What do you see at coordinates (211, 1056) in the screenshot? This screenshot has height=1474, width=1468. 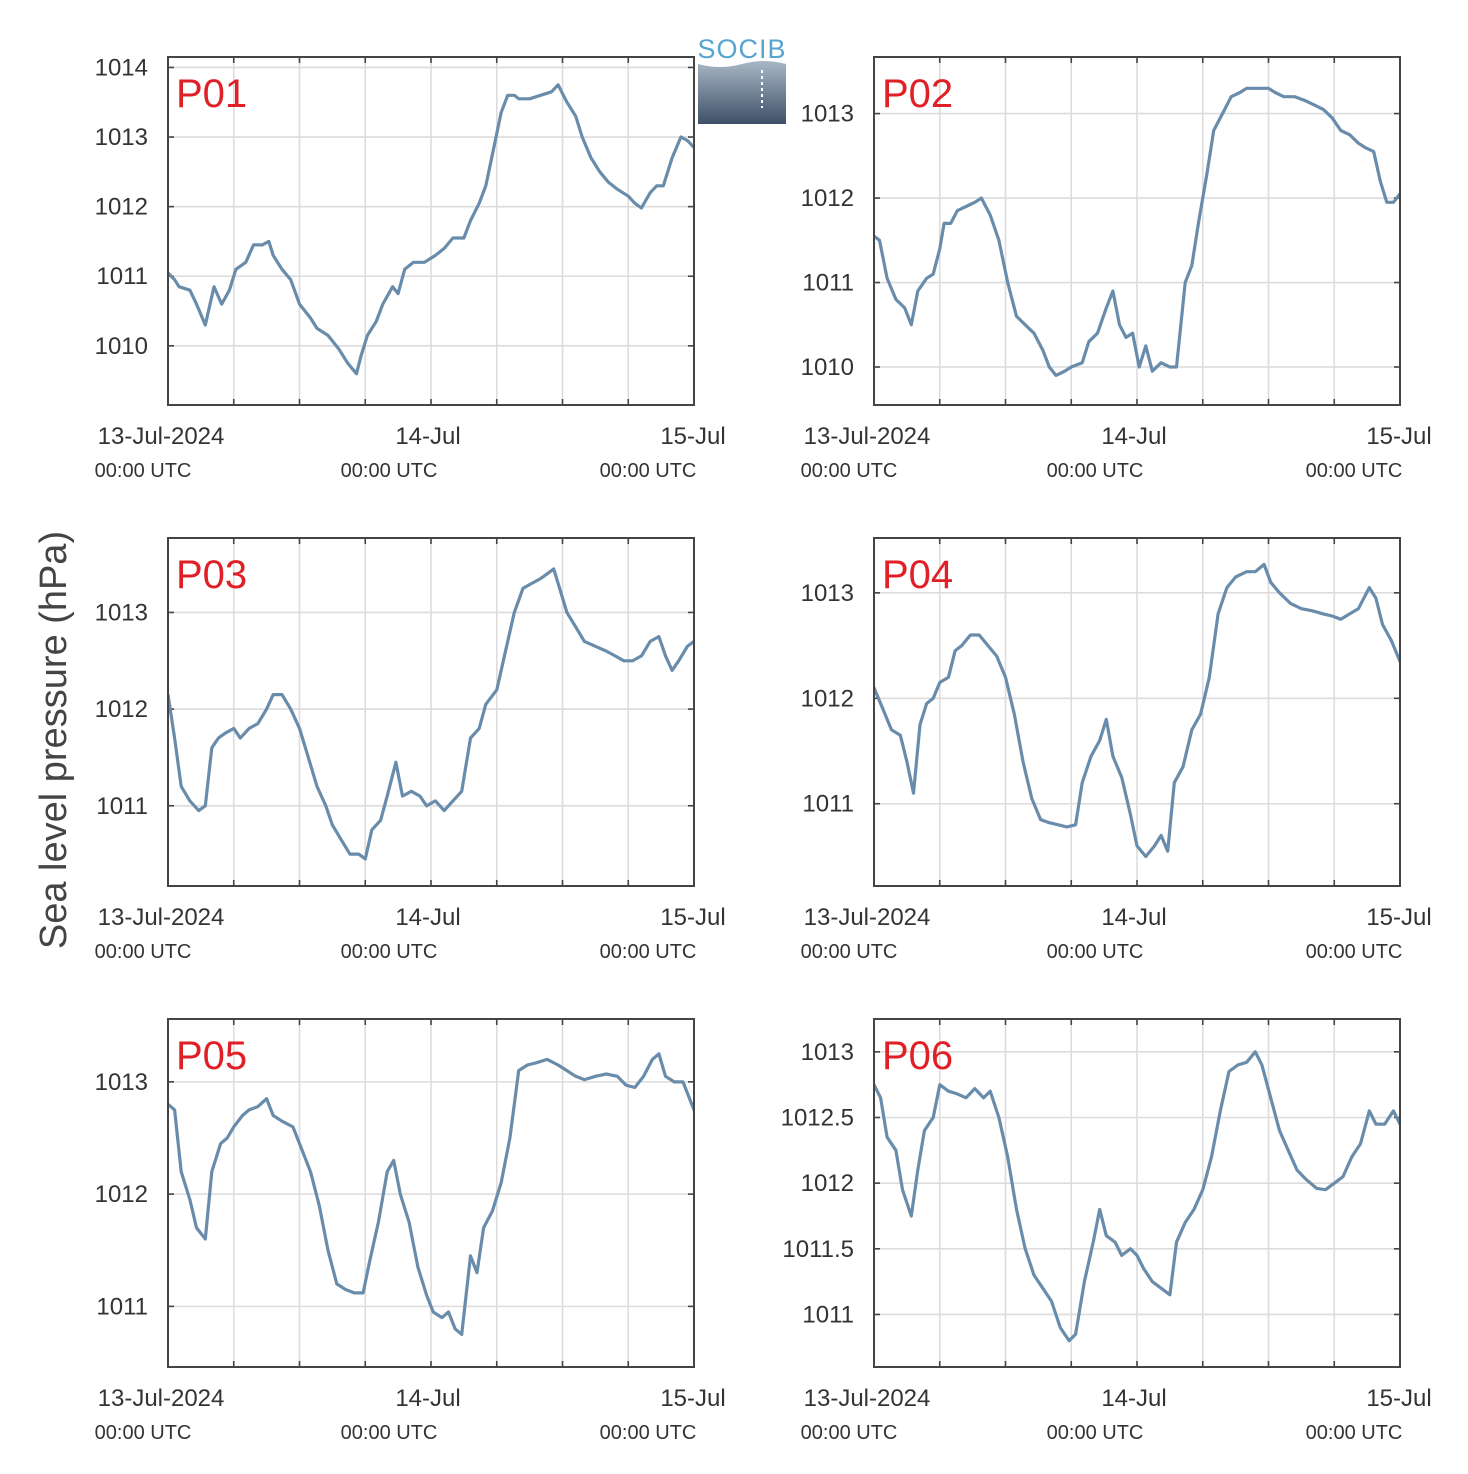 I see `panel-label: P05` at bounding box center [211, 1056].